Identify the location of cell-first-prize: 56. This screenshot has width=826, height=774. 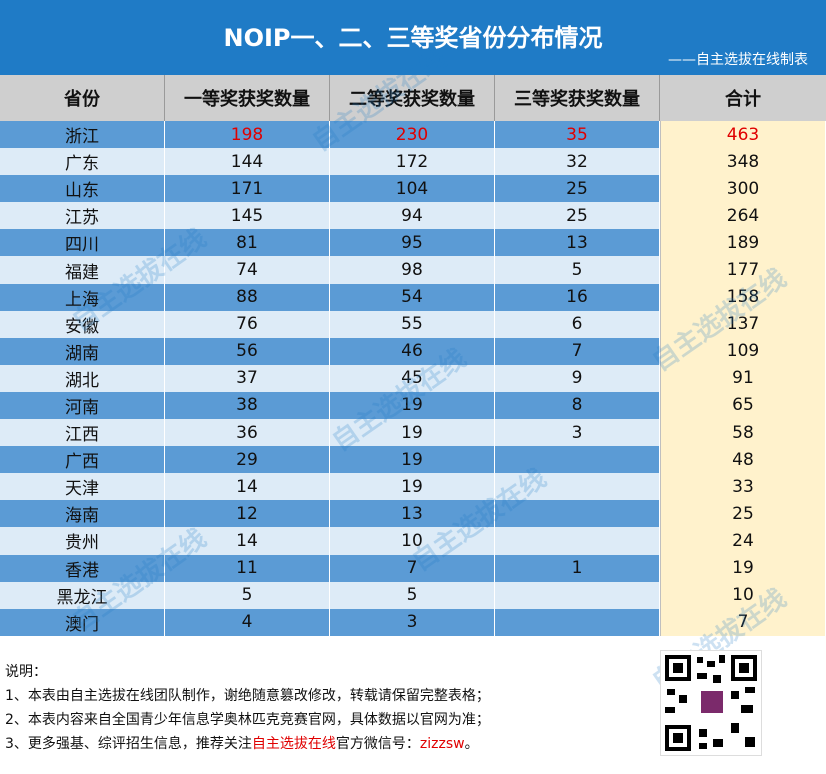
(247, 351).